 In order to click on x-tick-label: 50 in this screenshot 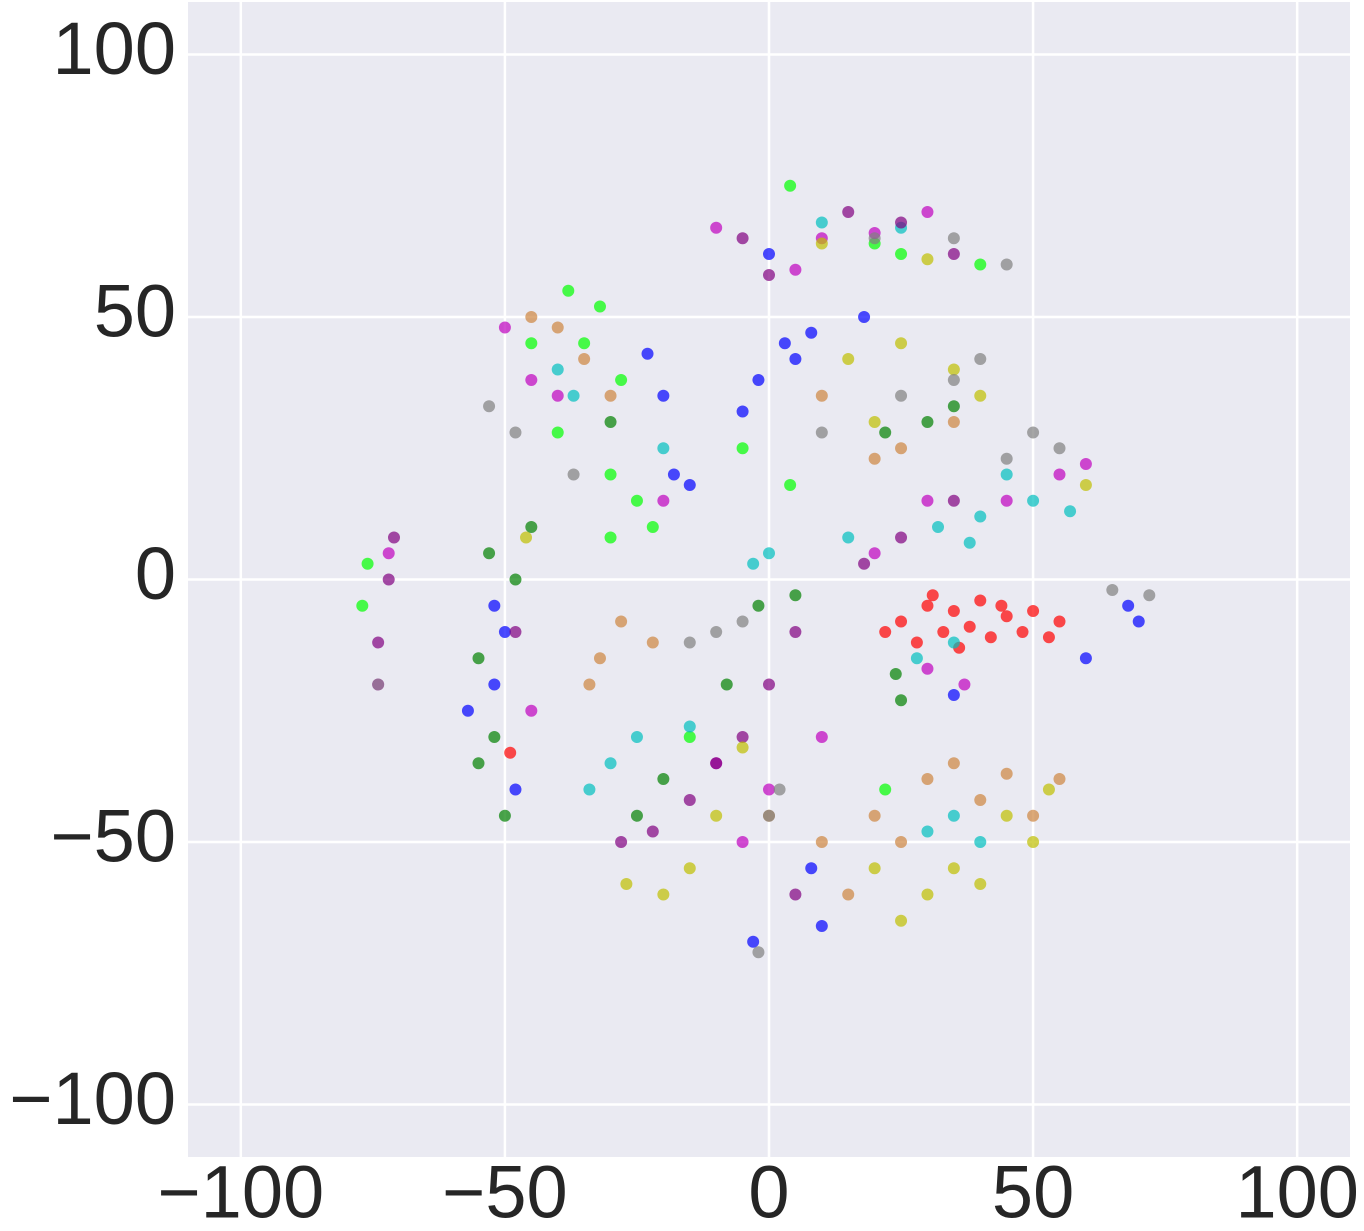, I will do `click(1033, 1191)`.